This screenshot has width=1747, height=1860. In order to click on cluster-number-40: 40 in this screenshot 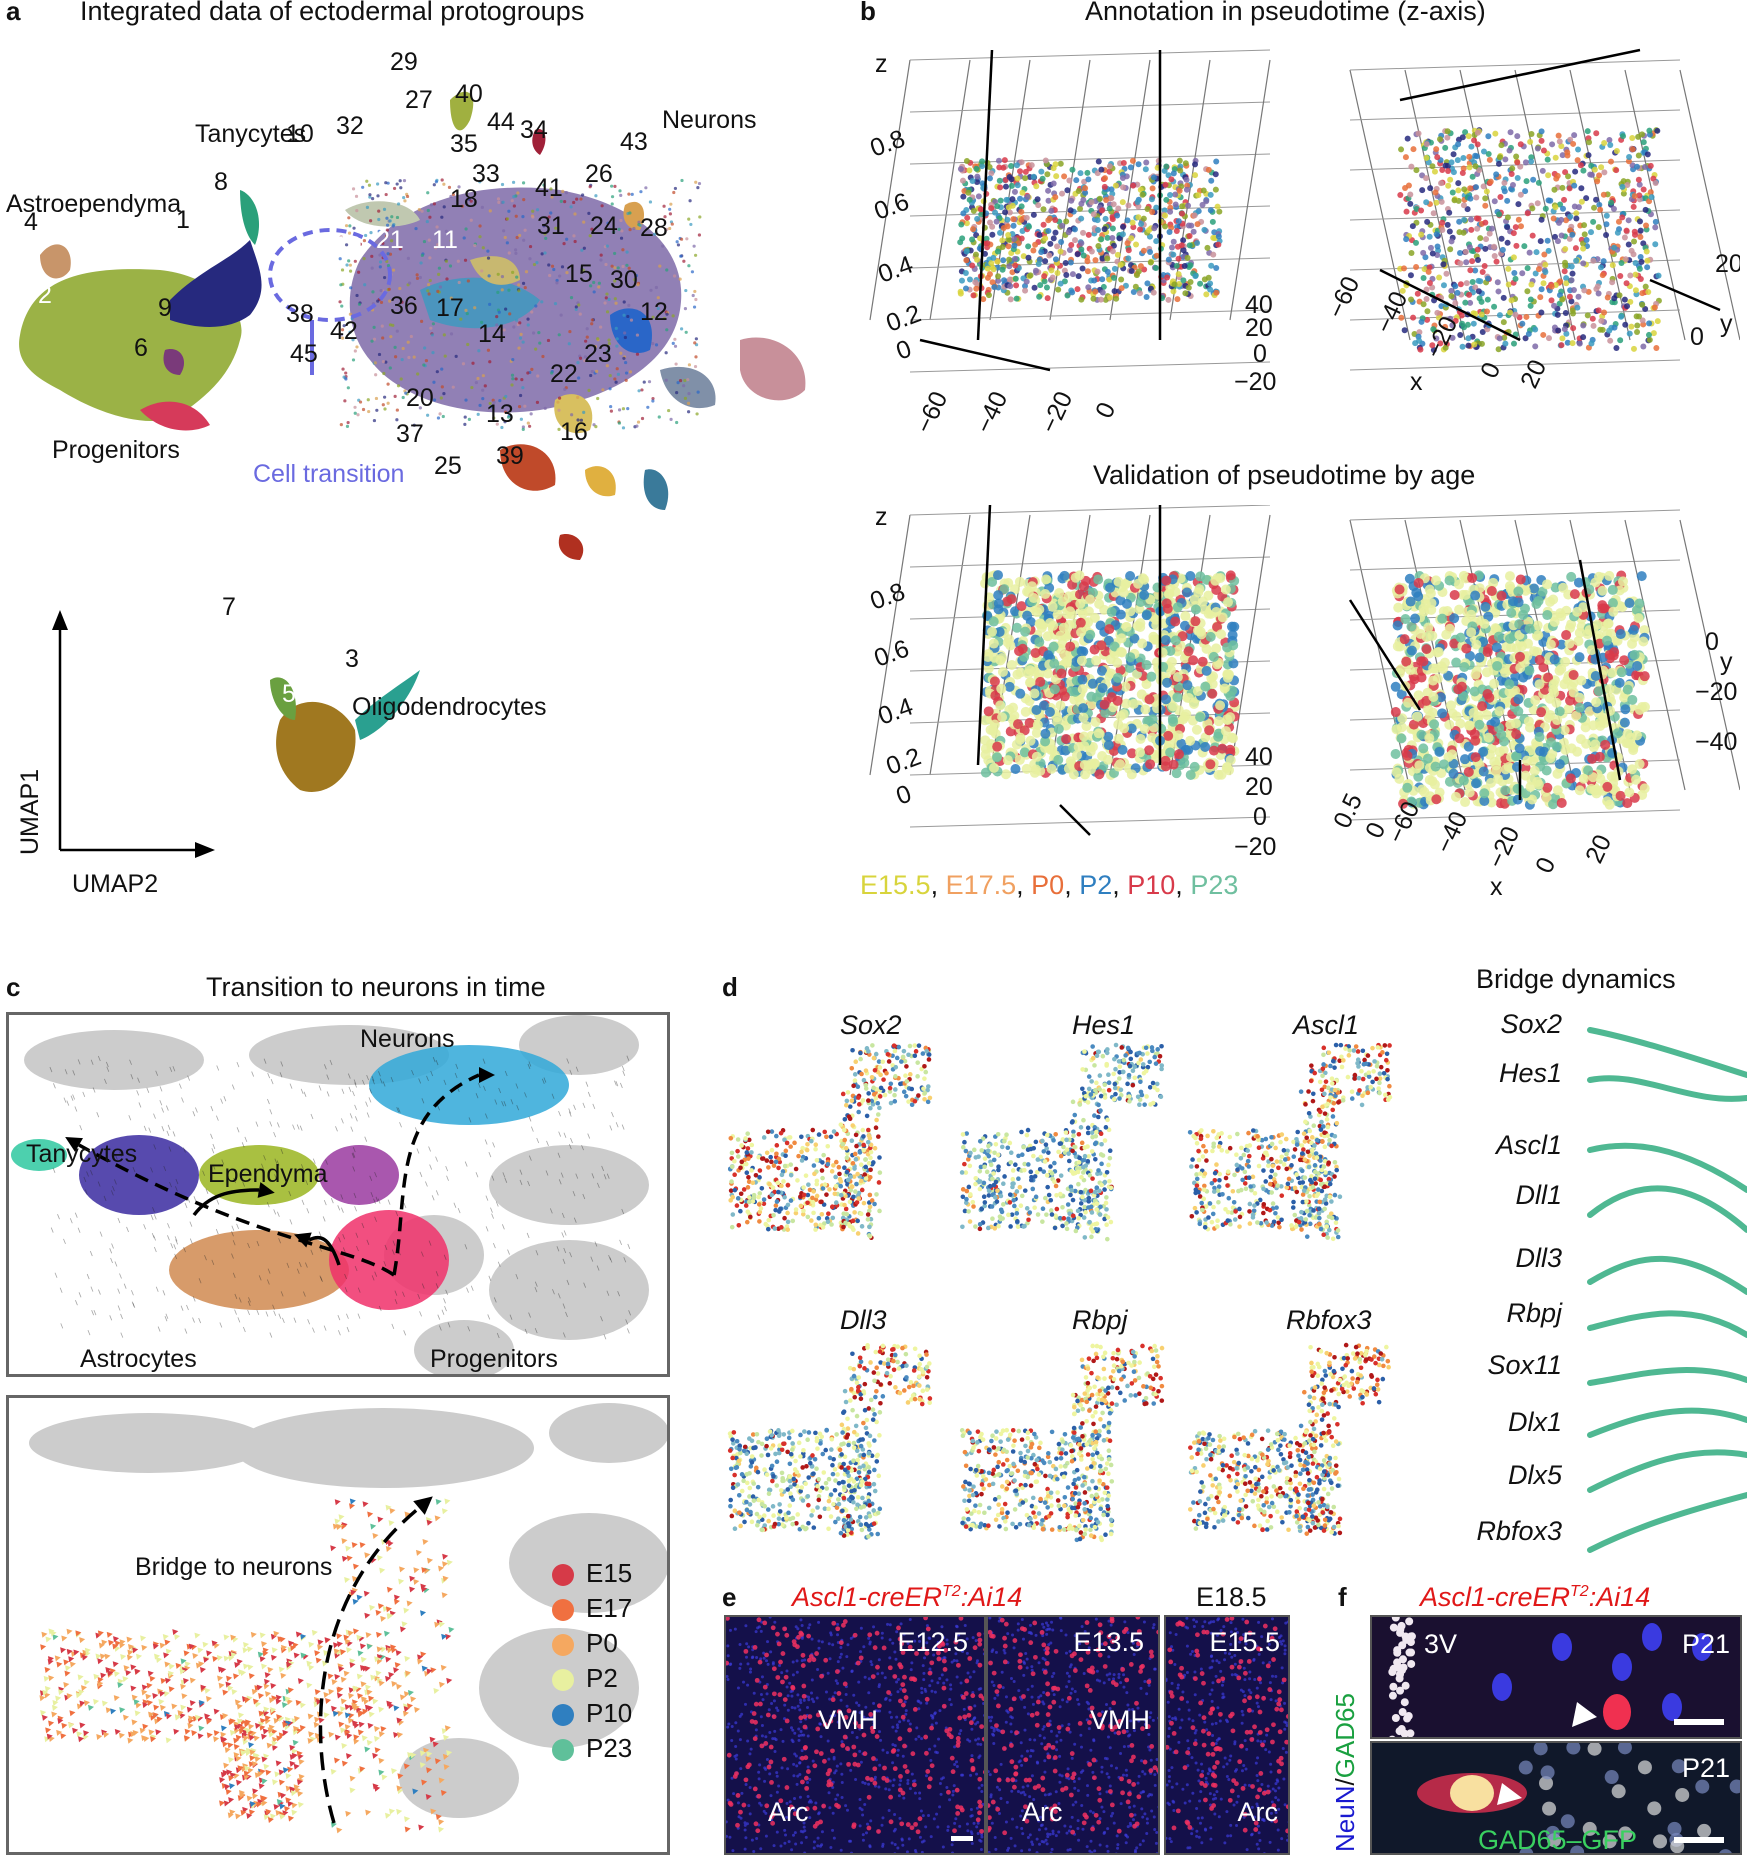, I will do `click(469, 94)`.